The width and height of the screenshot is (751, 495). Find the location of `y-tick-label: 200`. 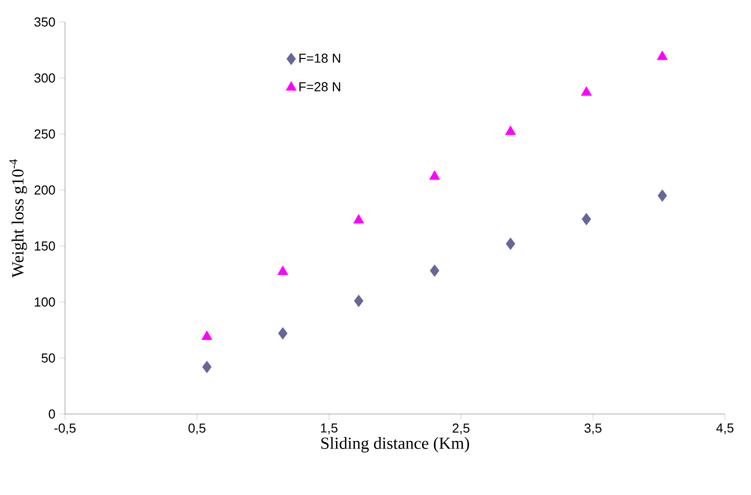

y-tick-label: 200 is located at coordinates (44, 190).